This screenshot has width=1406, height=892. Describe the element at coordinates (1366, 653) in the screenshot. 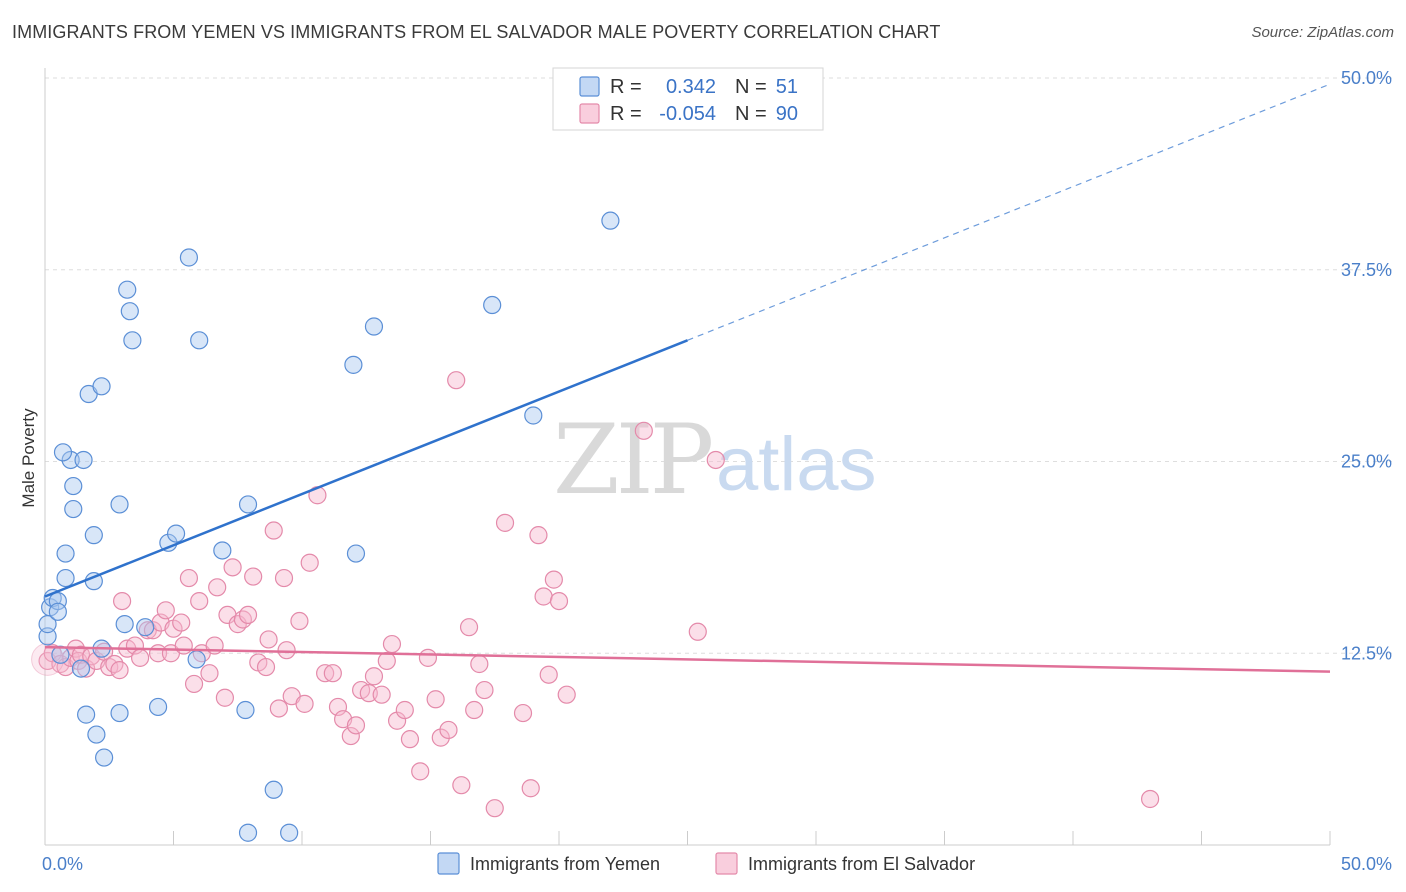

I see `y-tick-label-0: 12.5%` at that location.